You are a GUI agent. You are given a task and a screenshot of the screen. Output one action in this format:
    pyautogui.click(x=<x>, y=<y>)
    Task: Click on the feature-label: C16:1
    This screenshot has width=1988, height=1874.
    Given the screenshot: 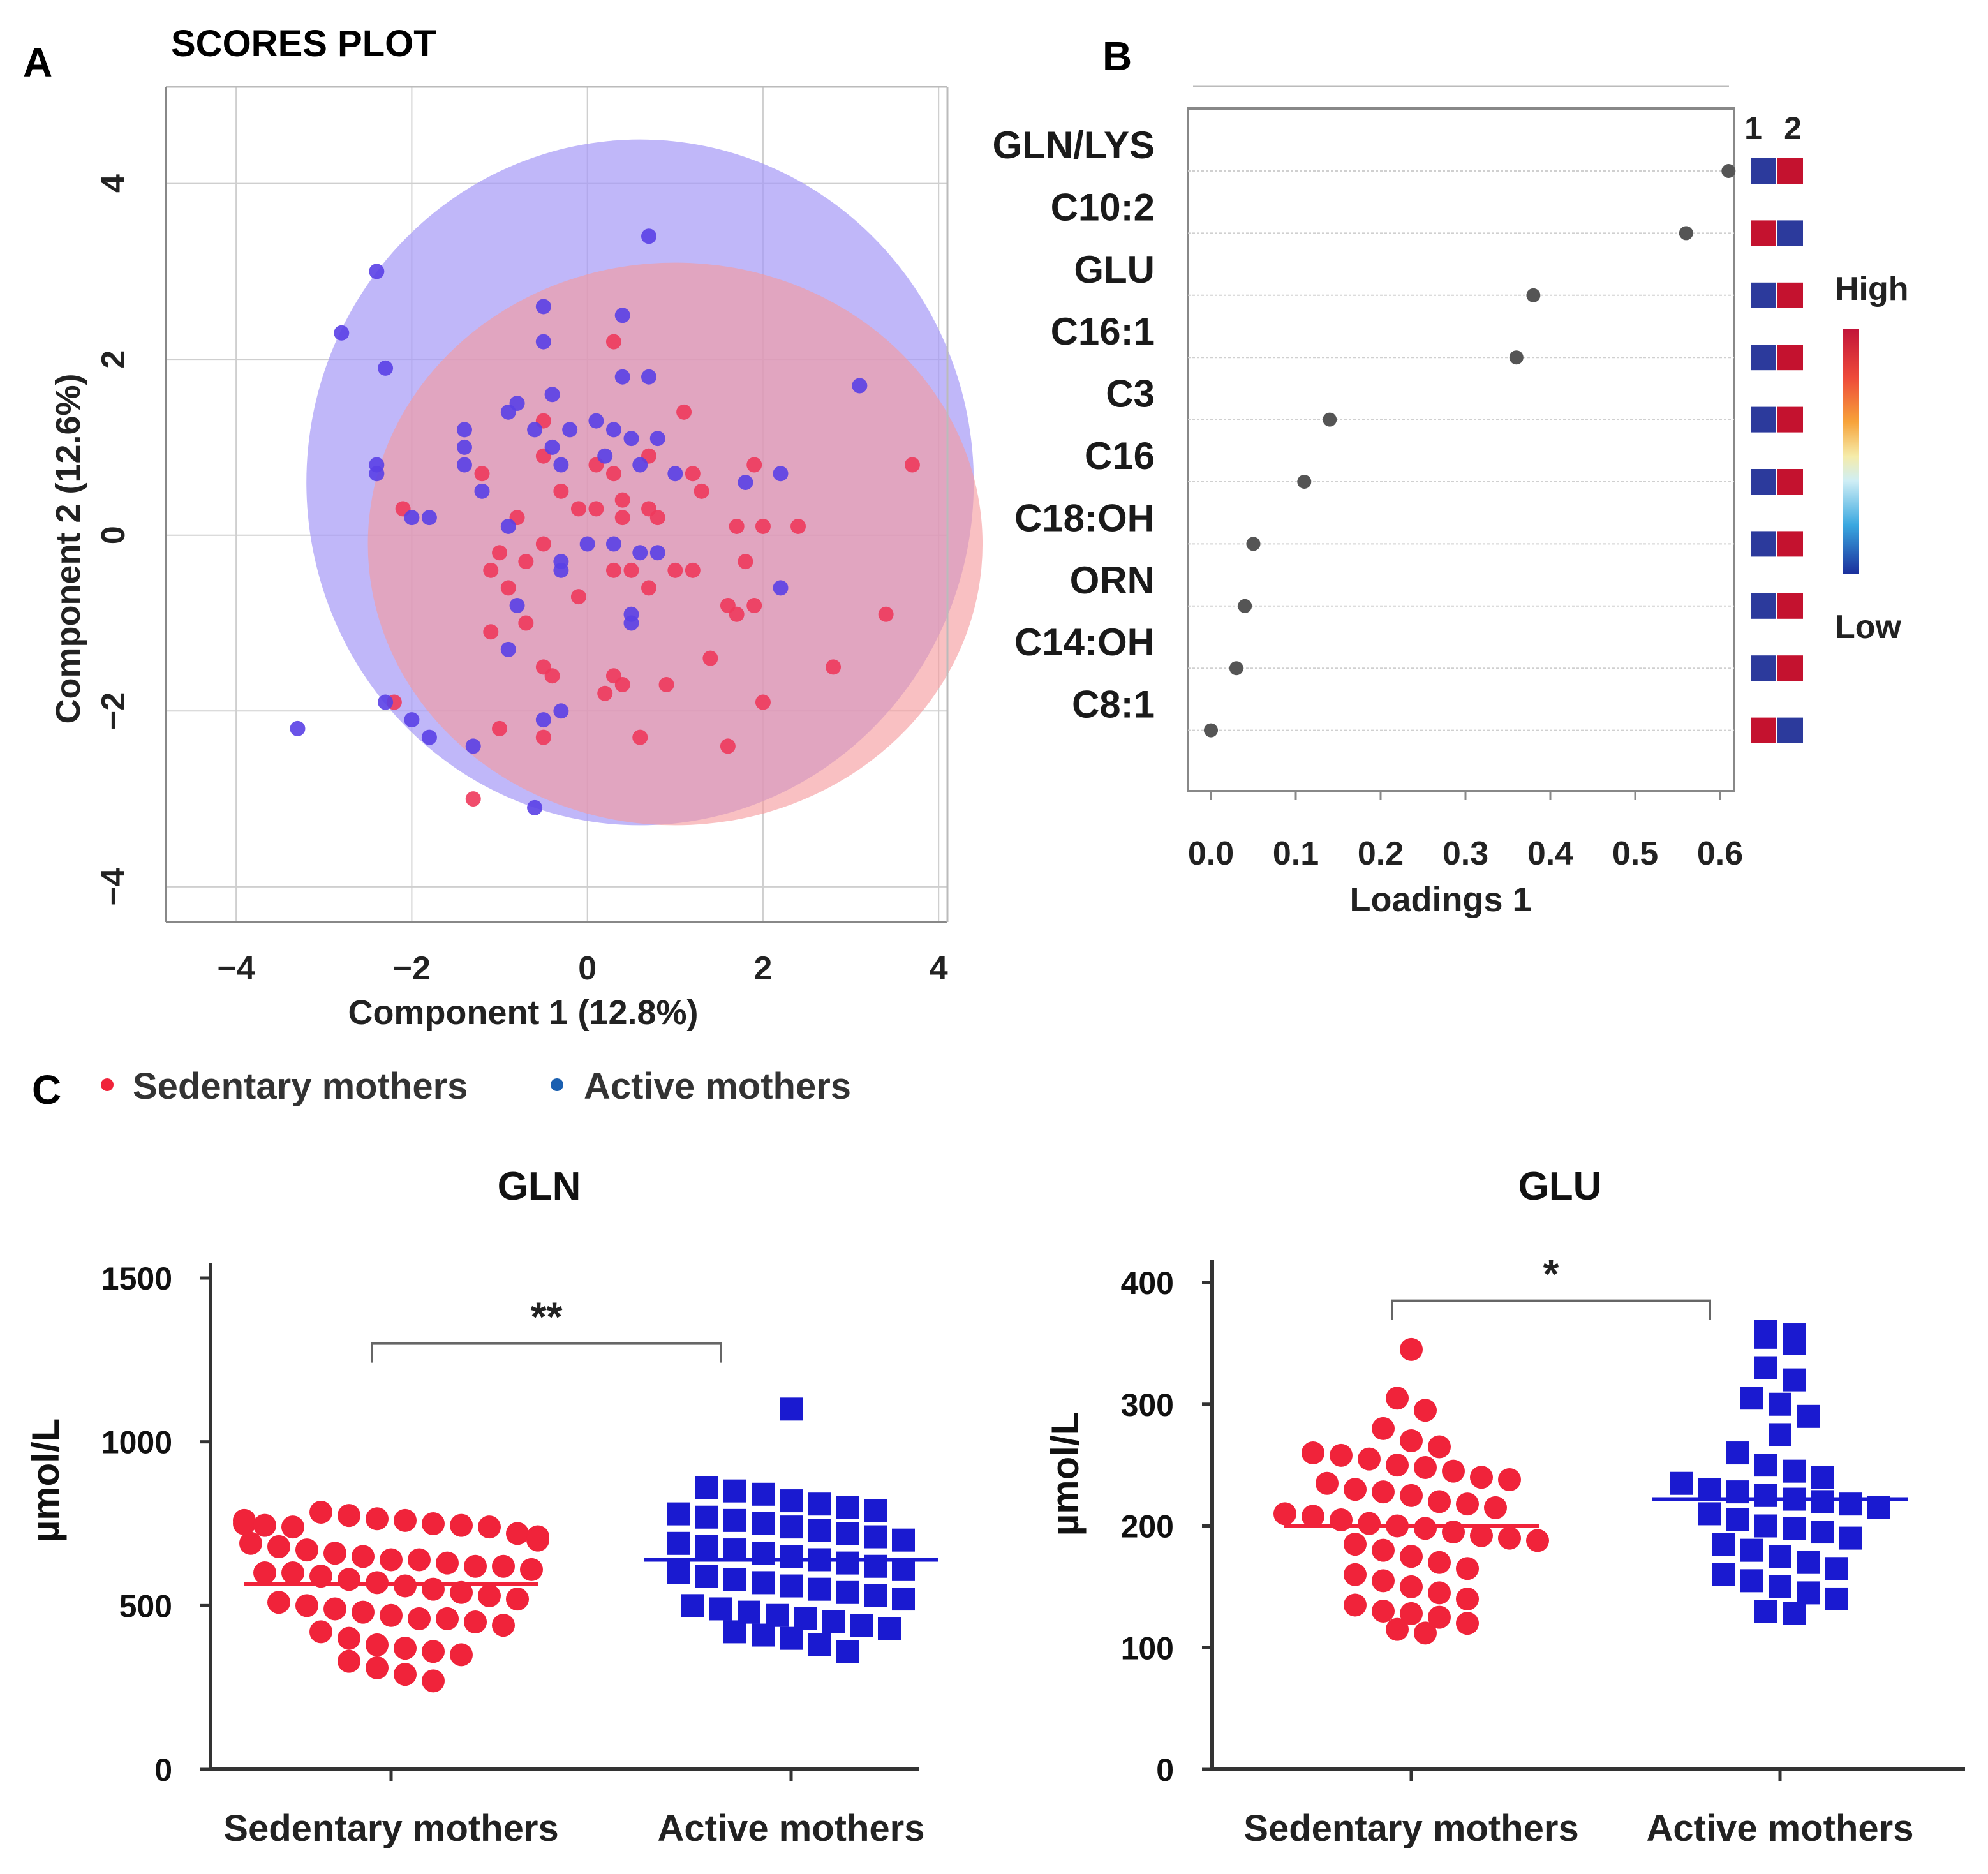 What is the action you would take?
    pyautogui.click(x=1103, y=331)
    